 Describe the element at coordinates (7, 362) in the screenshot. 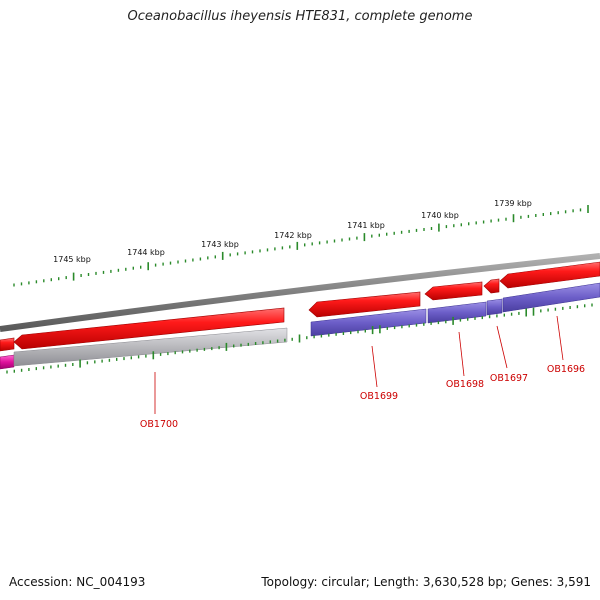

I see `reverse-gene-partial` at that location.